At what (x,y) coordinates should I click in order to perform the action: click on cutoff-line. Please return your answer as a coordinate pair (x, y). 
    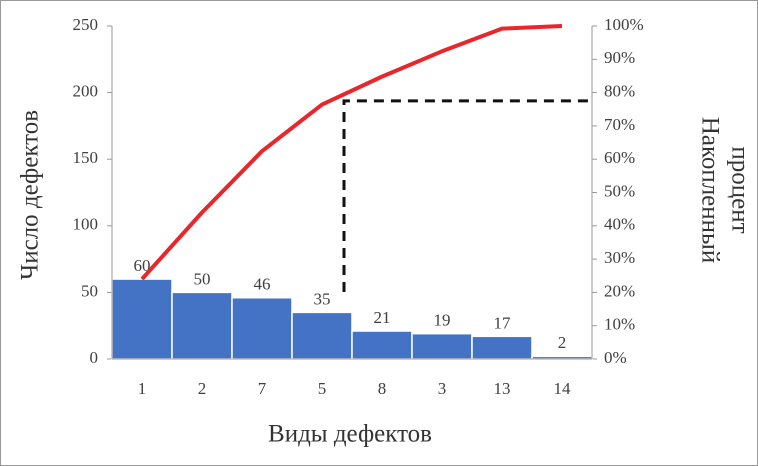
    Looking at the image, I should click on (467, 195).